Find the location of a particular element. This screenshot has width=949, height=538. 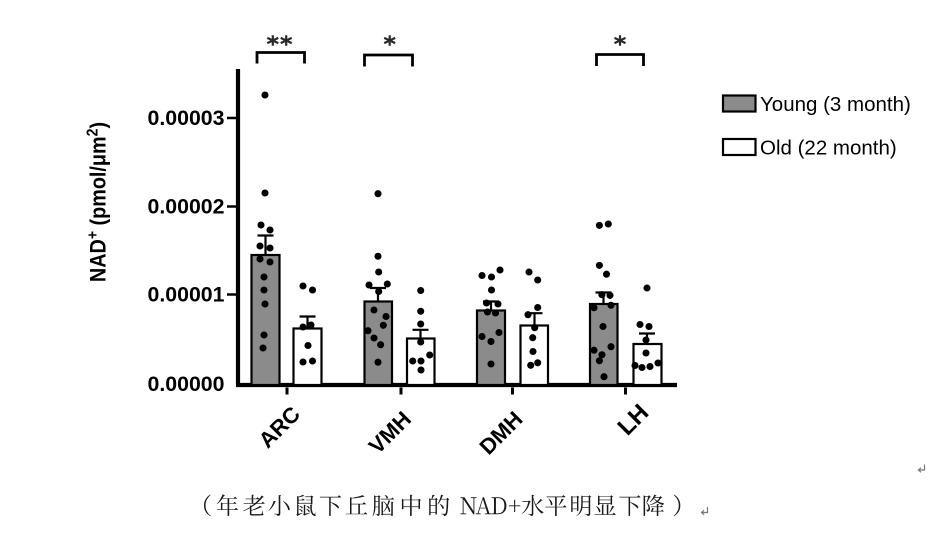

svg-text: Old (22 month) is located at coordinates (828, 148).